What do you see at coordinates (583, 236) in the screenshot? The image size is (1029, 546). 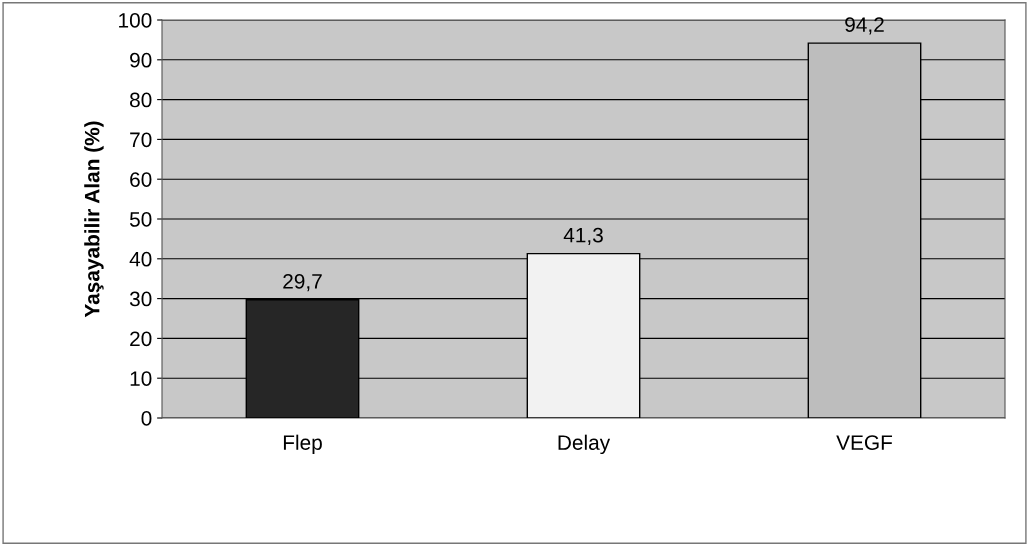 I see `data-label: 41,3` at bounding box center [583, 236].